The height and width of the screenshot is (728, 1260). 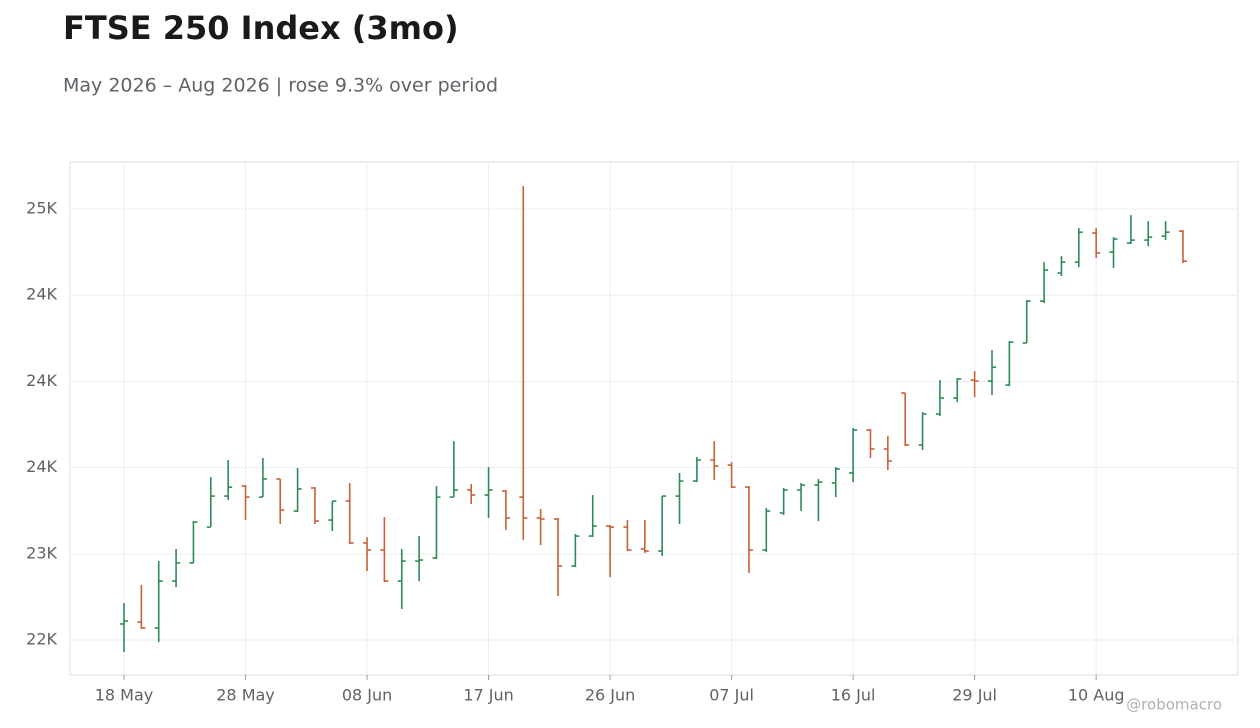 What do you see at coordinates (610, 695) in the screenshot?
I see `x-tick-label: 26 Jun` at bounding box center [610, 695].